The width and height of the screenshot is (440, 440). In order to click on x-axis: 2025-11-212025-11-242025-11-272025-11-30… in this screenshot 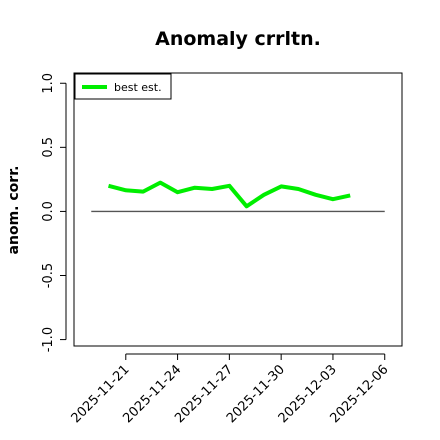, I will do `click(230, 389)`.